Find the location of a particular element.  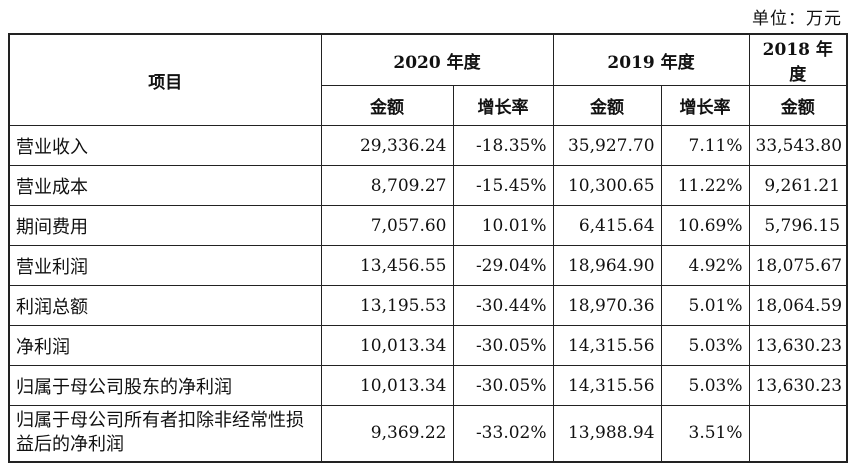

row-label: 营业成本 is located at coordinates (165, 185).